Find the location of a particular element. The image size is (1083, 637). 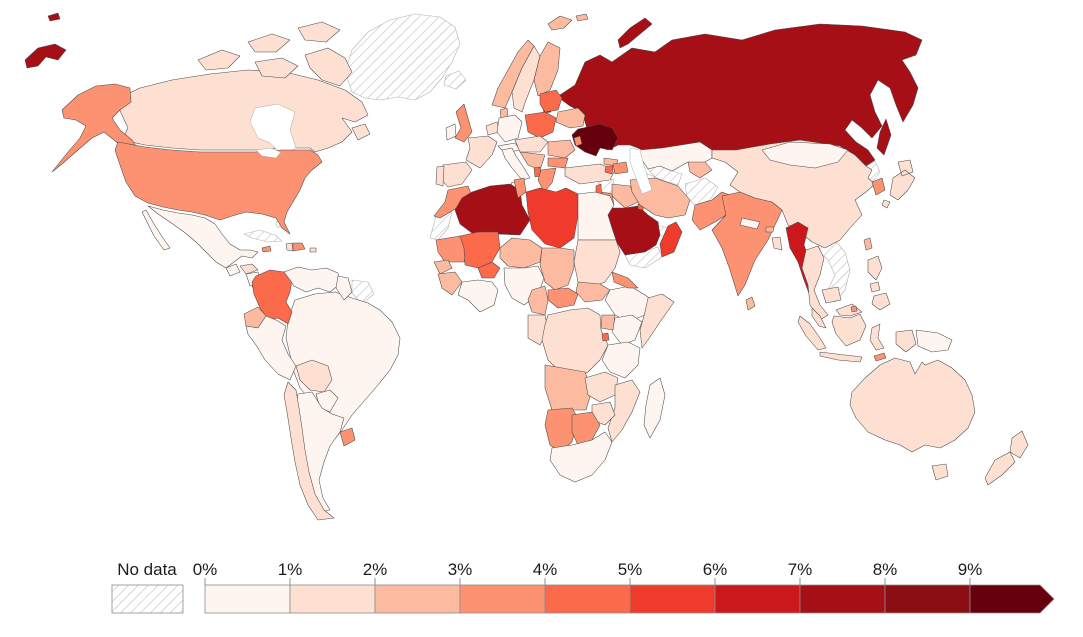

country-romania is located at coordinates (561, 149).